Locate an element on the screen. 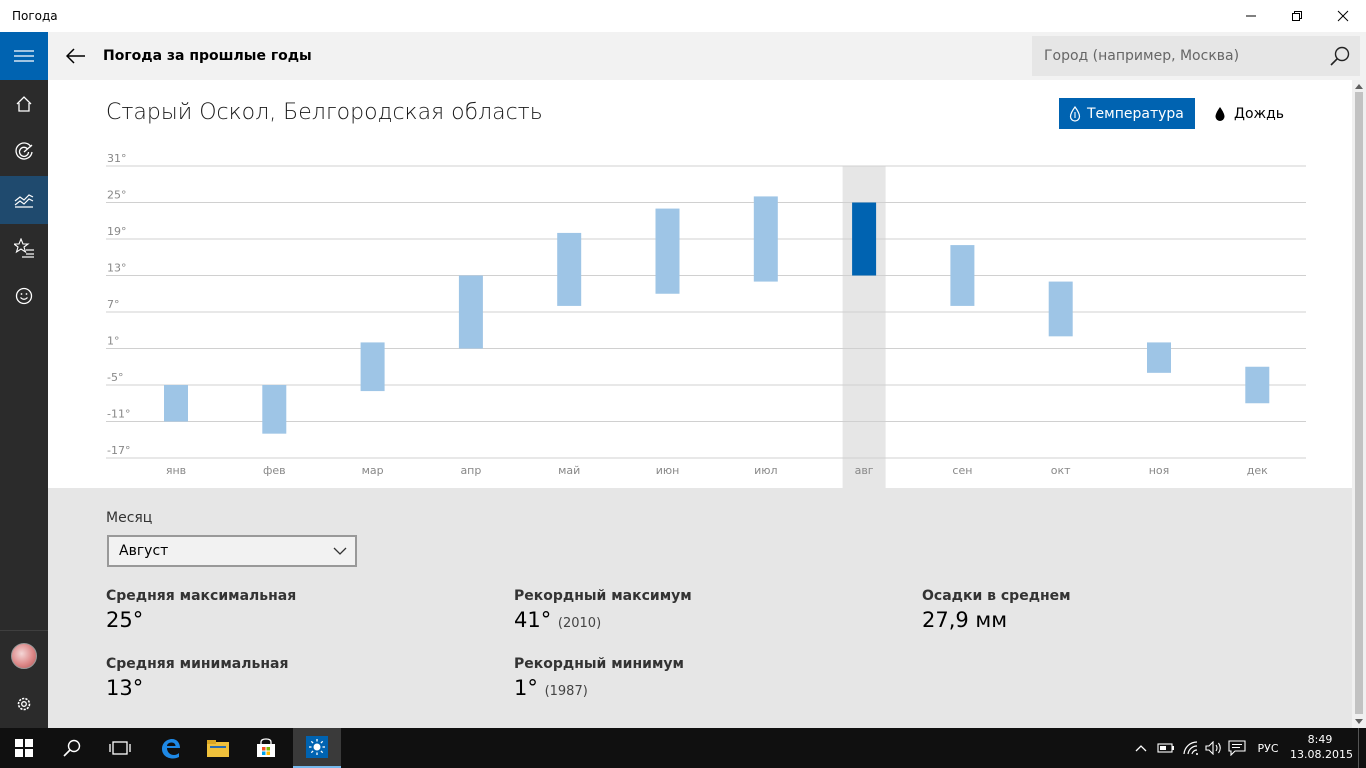 The width and height of the screenshot is (1366, 768). start-button is located at coordinates (24, 748).